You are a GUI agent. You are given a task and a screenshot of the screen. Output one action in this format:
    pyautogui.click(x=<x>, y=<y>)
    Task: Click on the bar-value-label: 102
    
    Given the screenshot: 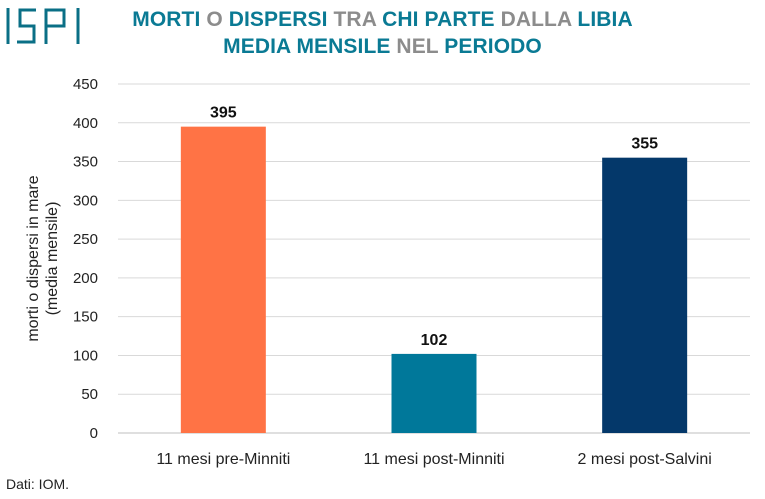 What is the action you would take?
    pyautogui.click(x=434, y=340)
    